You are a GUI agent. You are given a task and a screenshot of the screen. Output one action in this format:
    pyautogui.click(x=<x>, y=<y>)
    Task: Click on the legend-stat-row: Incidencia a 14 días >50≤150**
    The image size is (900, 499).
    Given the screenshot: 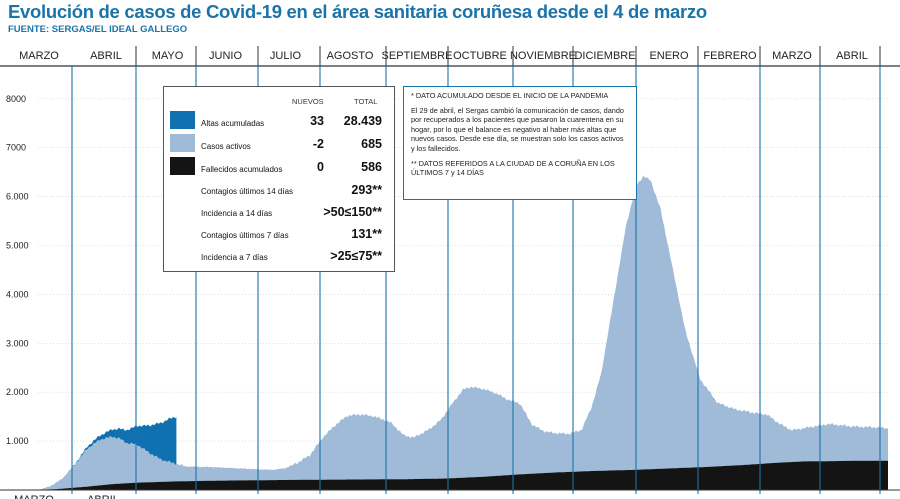 What is the action you would take?
    pyautogui.click(x=279, y=214)
    